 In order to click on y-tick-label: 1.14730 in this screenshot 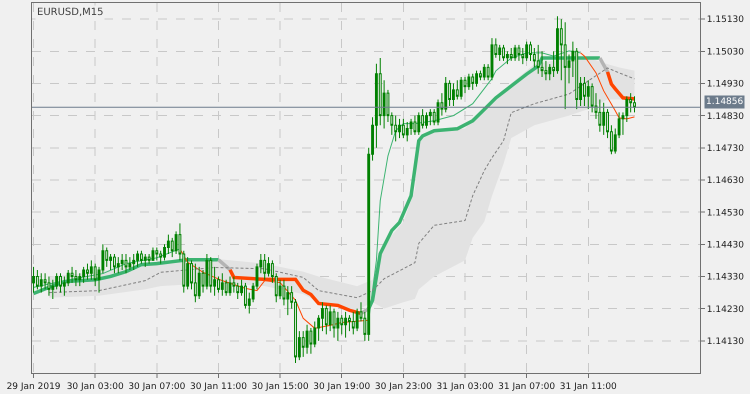, I will do `click(725, 149)`.